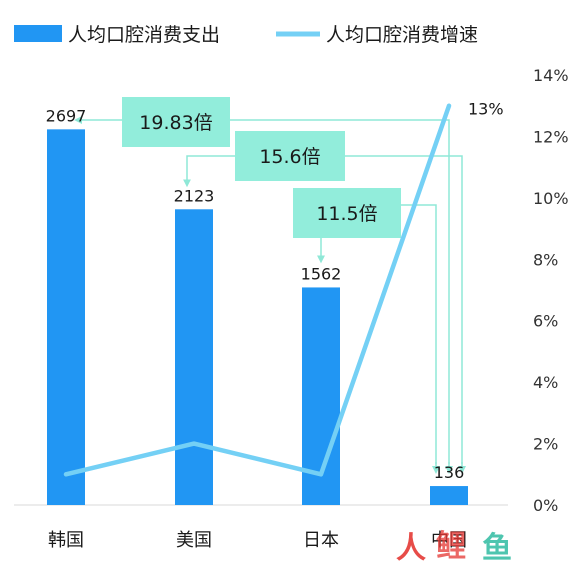  Describe the element at coordinates (545, 382) in the screenshot. I see `y2-tick-label-2: 4%` at that location.